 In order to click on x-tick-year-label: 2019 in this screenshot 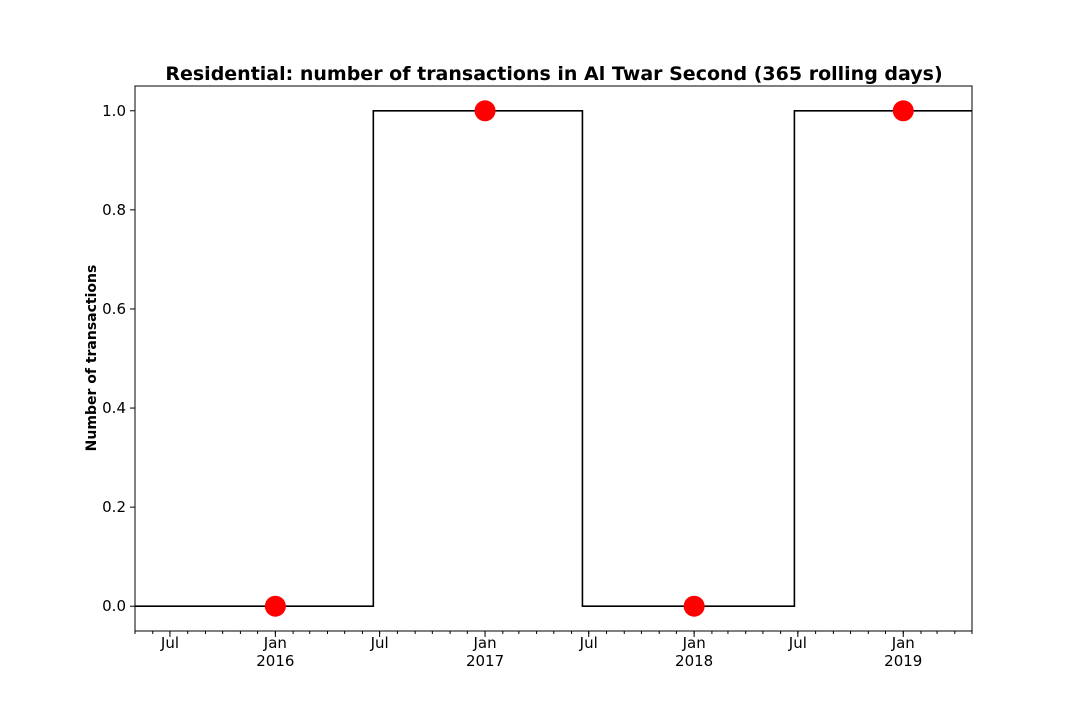, I will do `click(903, 661)`.